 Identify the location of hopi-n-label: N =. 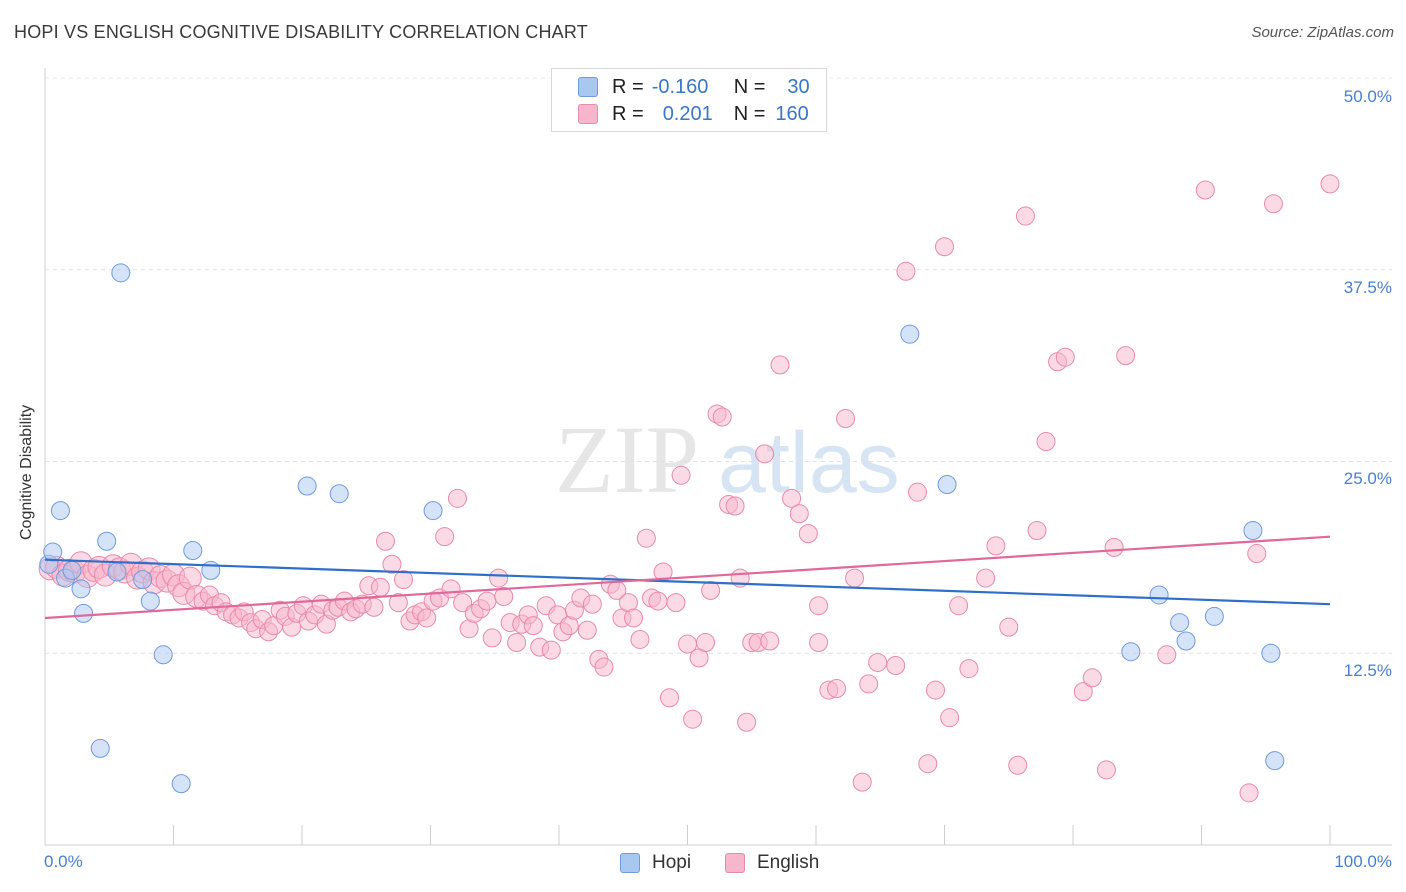
(749, 86).